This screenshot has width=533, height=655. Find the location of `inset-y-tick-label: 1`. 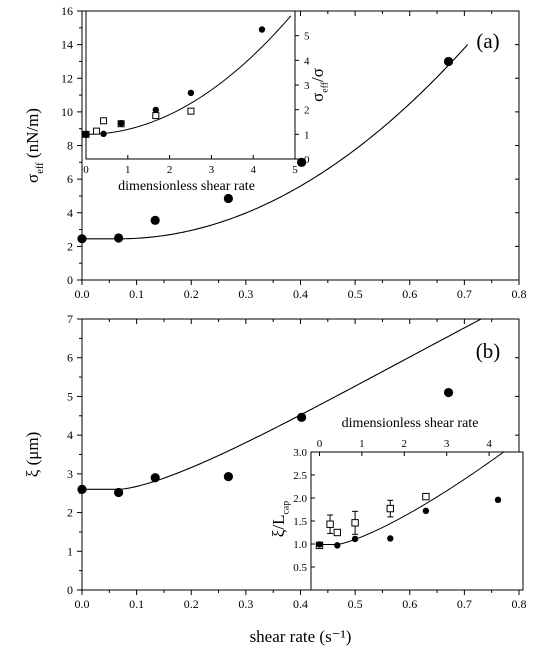

inset-y-tick-label: 1 is located at coordinates (307, 135).